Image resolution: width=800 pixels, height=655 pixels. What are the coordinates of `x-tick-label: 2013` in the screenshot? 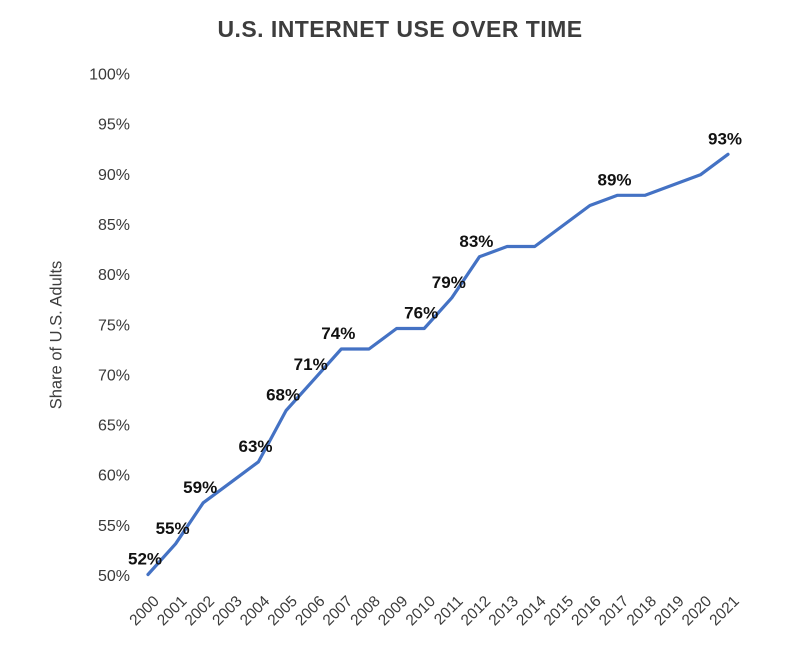 It's located at (504, 611).